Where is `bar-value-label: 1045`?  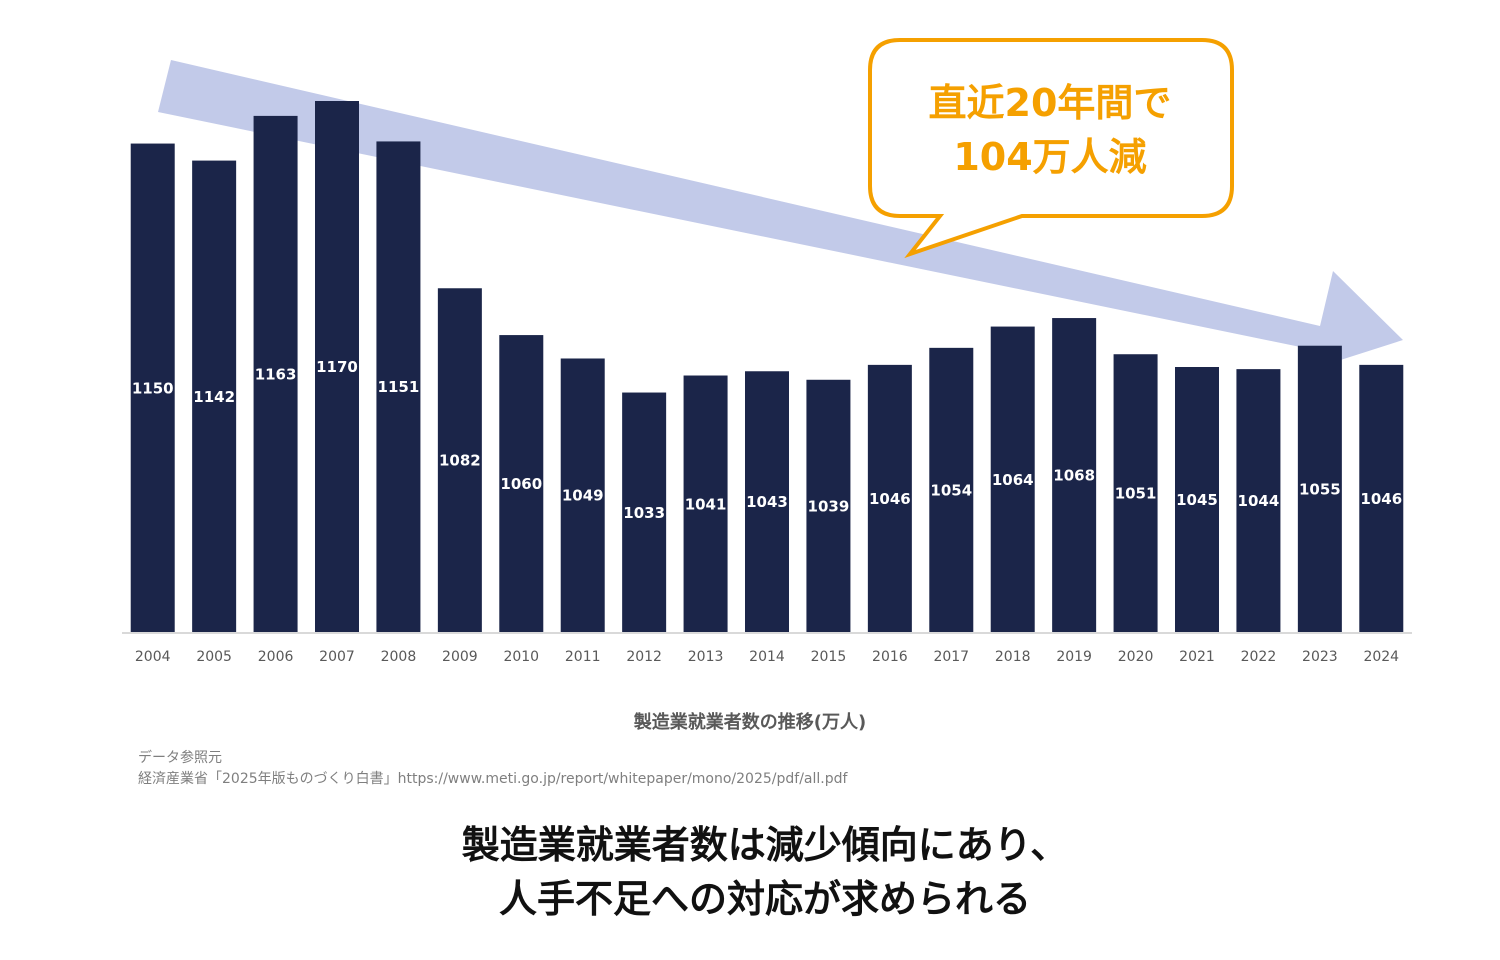
bar-value-label: 1045 is located at coordinates (1197, 500).